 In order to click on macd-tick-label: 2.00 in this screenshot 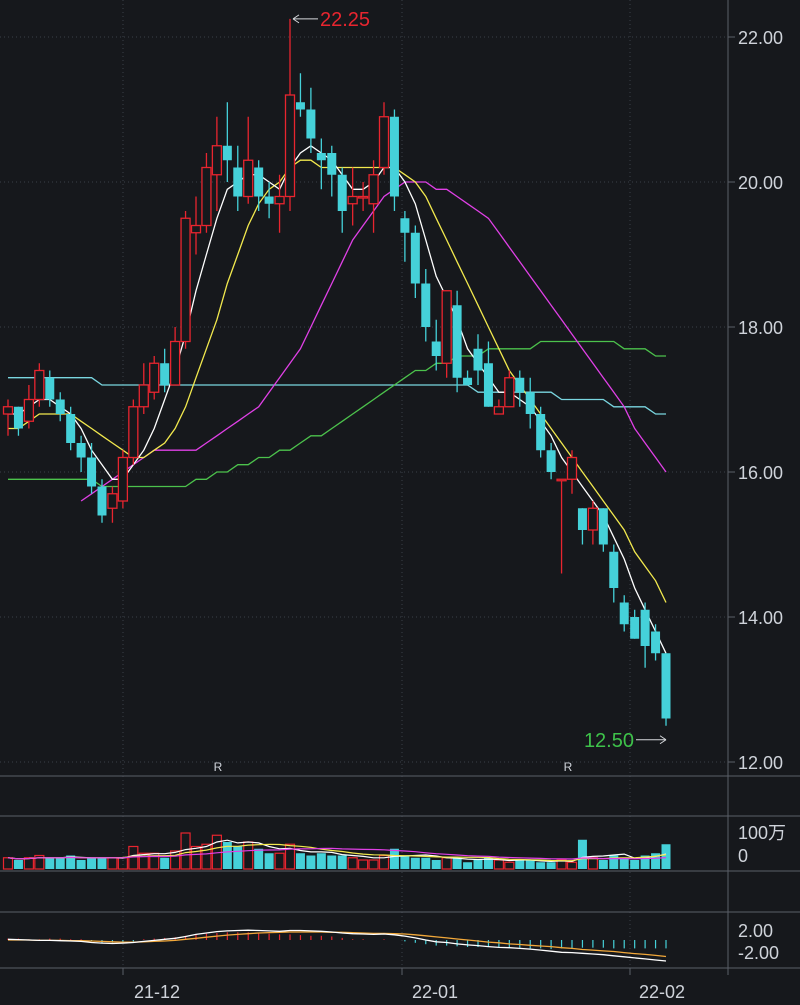, I will do `click(755, 931)`.